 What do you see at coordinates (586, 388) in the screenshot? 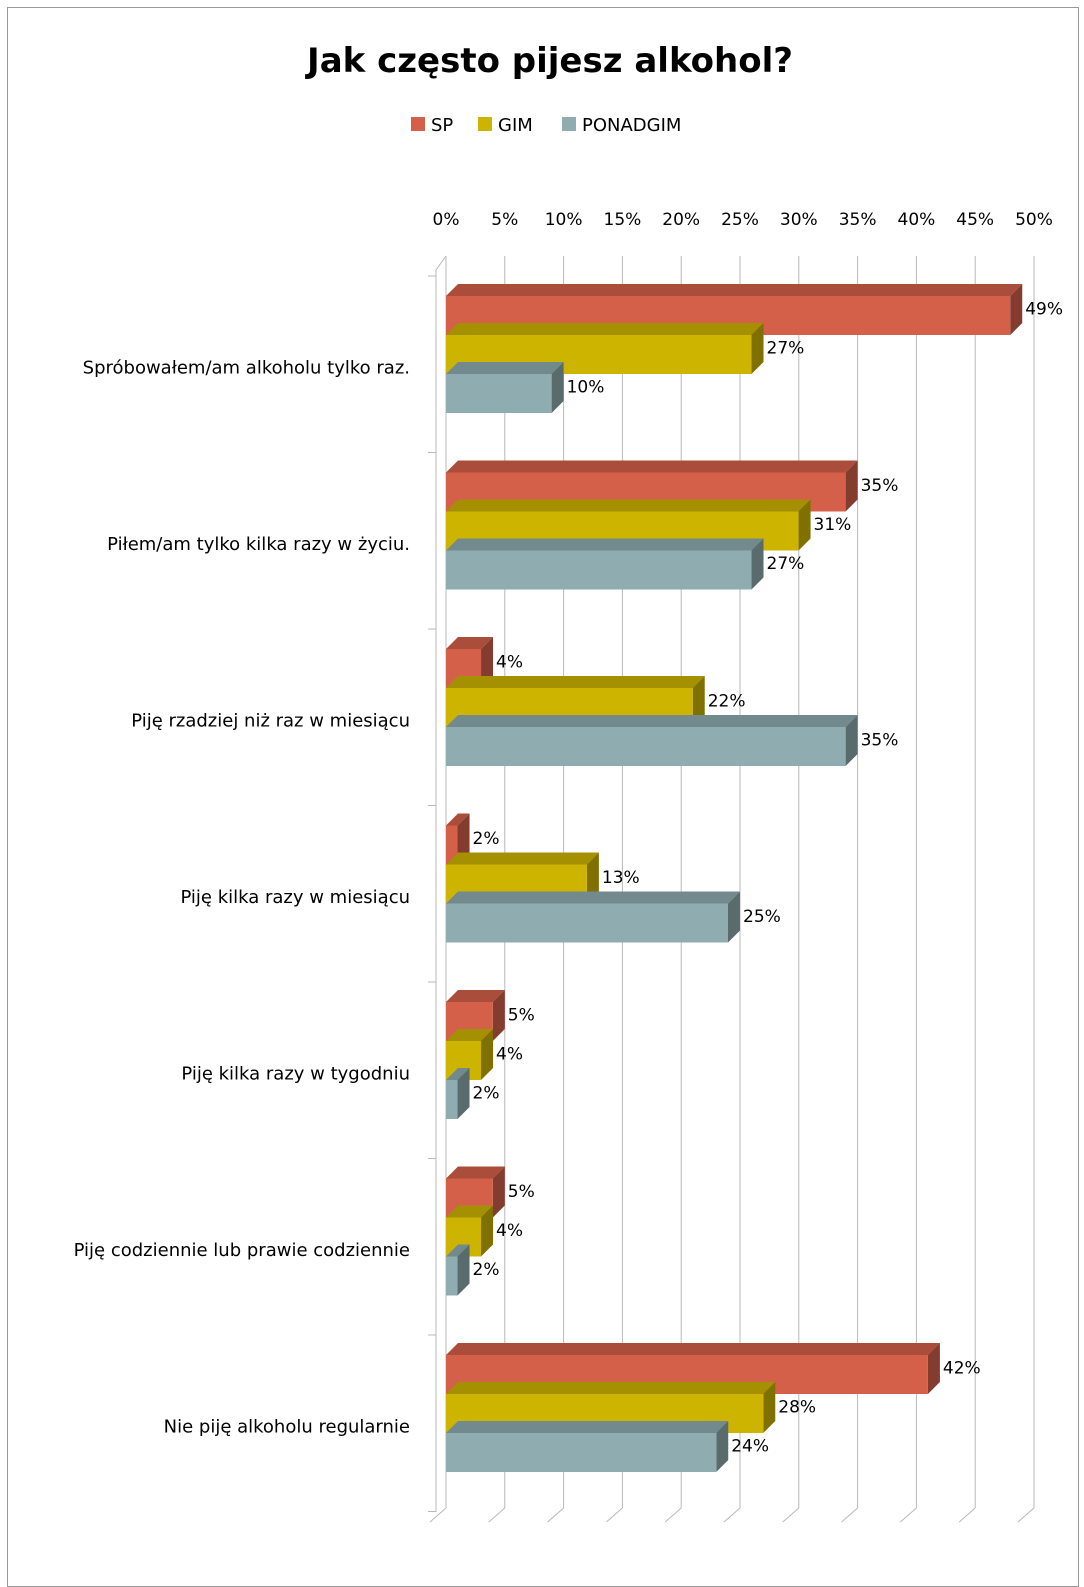
I see `value-label-ponadgim-0: 10%` at bounding box center [586, 388].